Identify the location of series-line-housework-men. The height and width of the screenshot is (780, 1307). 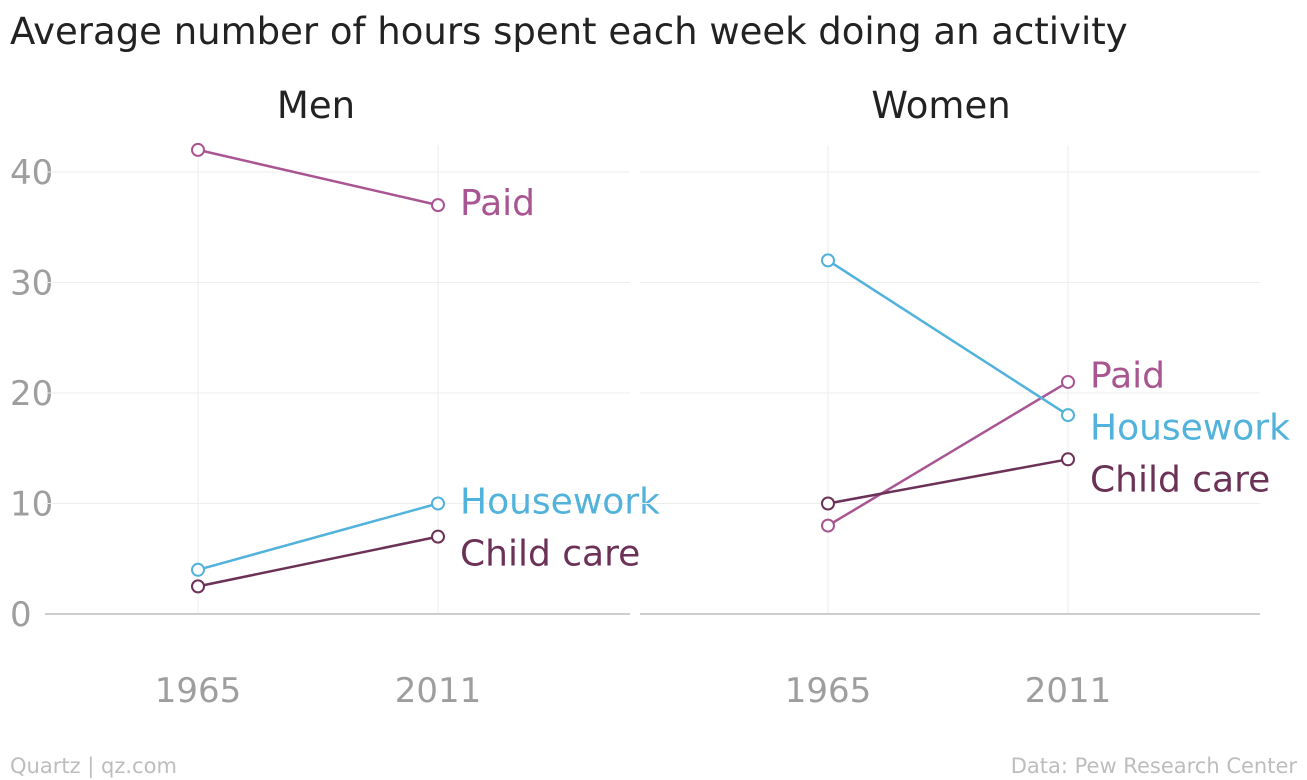
(318, 537).